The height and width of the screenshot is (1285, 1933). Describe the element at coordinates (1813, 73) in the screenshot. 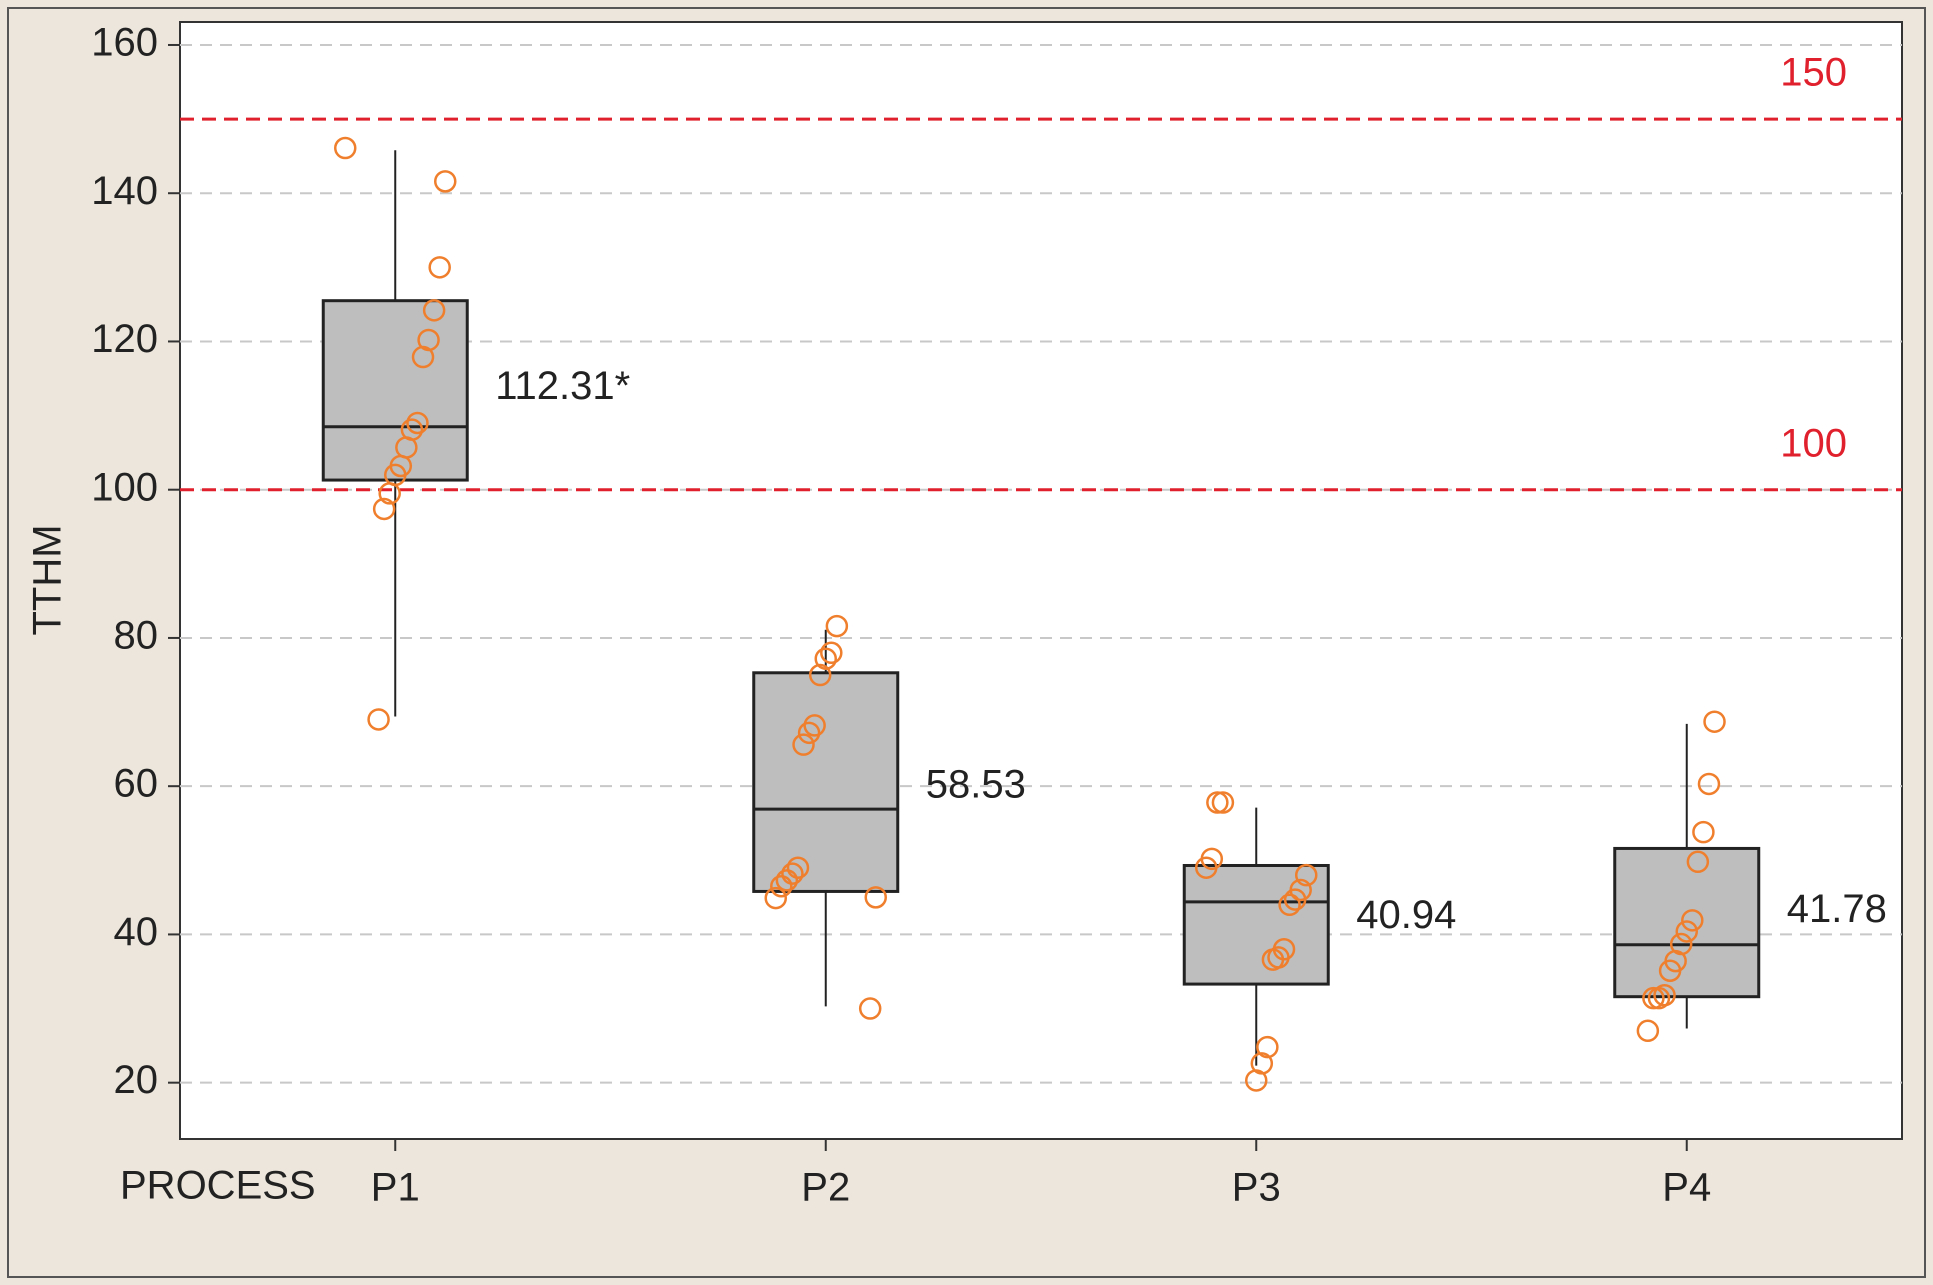

I see `reference-label: 150` at that location.